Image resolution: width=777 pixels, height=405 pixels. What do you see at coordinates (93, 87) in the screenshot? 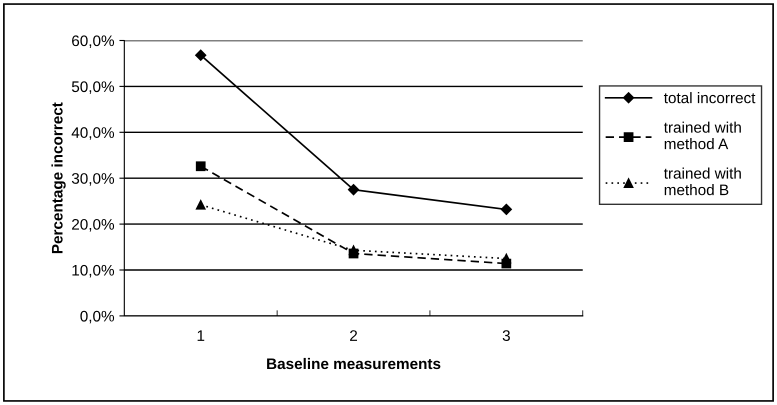
I see `y-tick-label: 50,0%` at bounding box center [93, 87].